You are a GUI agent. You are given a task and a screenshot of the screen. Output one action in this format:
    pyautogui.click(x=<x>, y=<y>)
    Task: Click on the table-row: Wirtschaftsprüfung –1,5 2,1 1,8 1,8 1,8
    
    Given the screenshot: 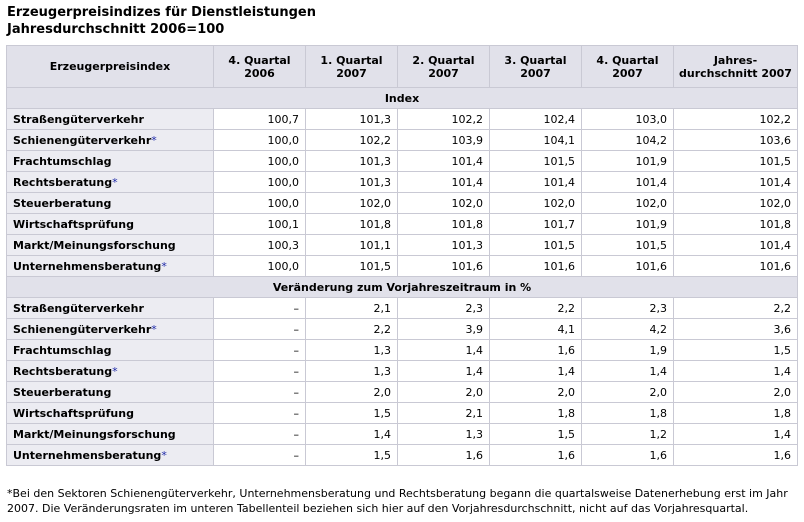 What is the action you would take?
    pyautogui.click(x=402, y=413)
    